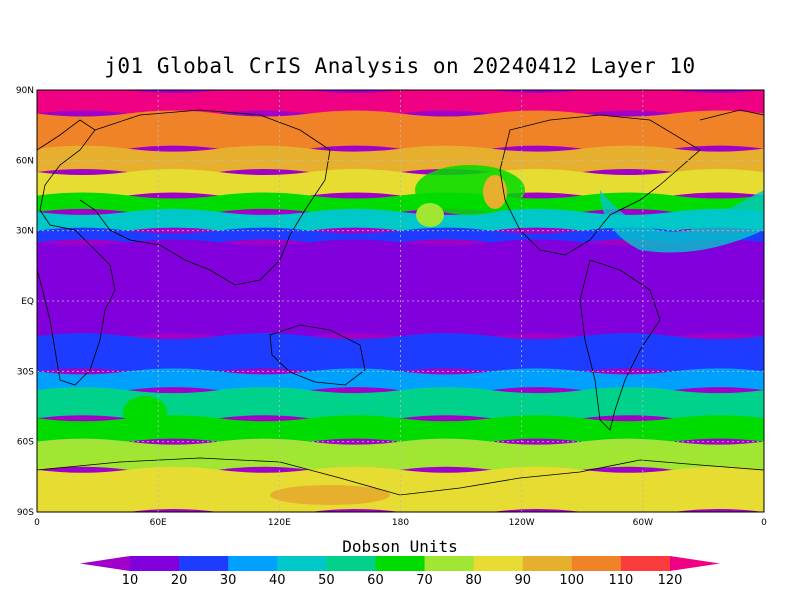 Image resolution: width=800 pixels, height=600 pixels. What do you see at coordinates (76, 252) in the screenshot?
I see `coast-africa-europe` at bounding box center [76, 252].